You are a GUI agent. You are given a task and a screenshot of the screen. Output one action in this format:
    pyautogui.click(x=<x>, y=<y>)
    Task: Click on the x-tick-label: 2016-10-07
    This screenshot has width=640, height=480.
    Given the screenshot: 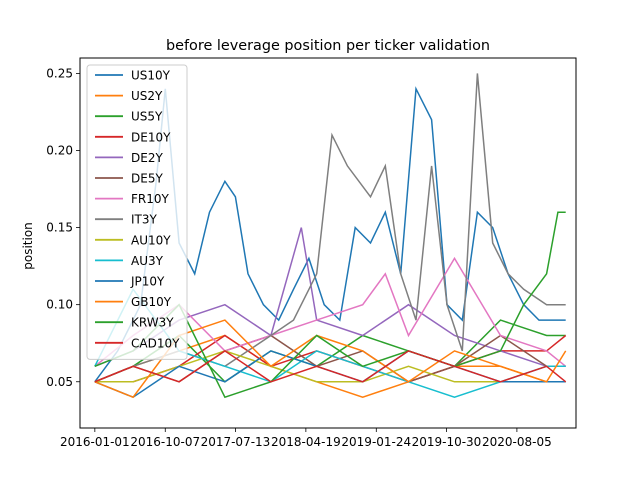 What is the action you would take?
    pyautogui.click(x=165, y=442)
    